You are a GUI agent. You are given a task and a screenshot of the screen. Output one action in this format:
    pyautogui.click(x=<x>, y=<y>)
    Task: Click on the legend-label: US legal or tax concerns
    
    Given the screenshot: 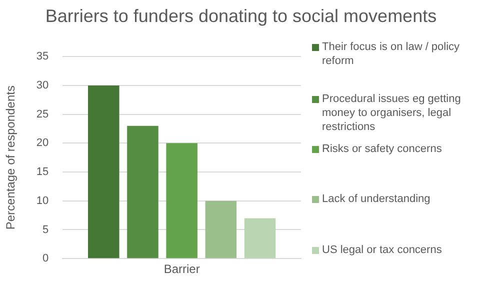 What is the action you would take?
    pyautogui.click(x=382, y=250)
    